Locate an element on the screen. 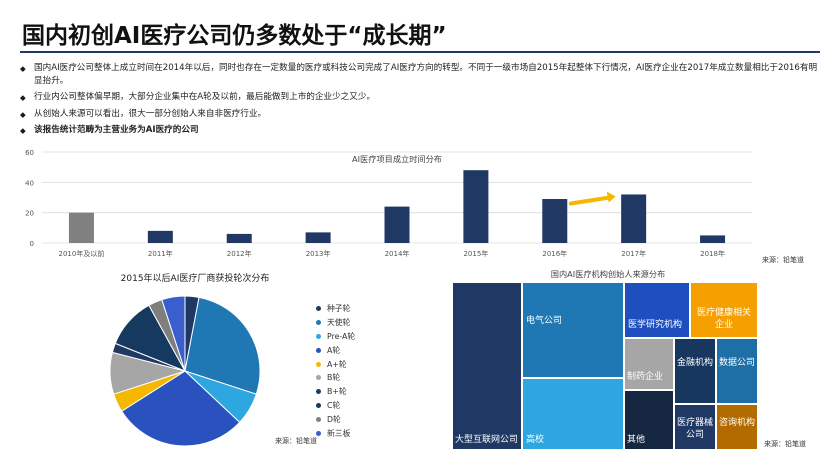 The height and width of the screenshot is (476, 840). treemap-cell: 咨询机构 is located at coordinates (737, 427).